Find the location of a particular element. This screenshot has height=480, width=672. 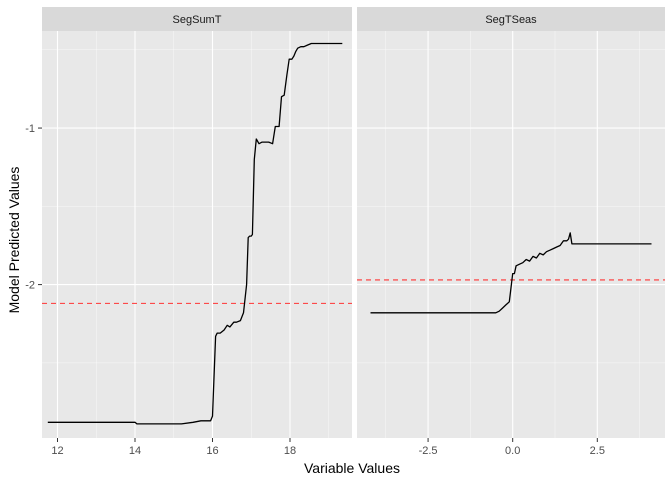

y-tick-label: -1 is located at coordinates (30, 129).